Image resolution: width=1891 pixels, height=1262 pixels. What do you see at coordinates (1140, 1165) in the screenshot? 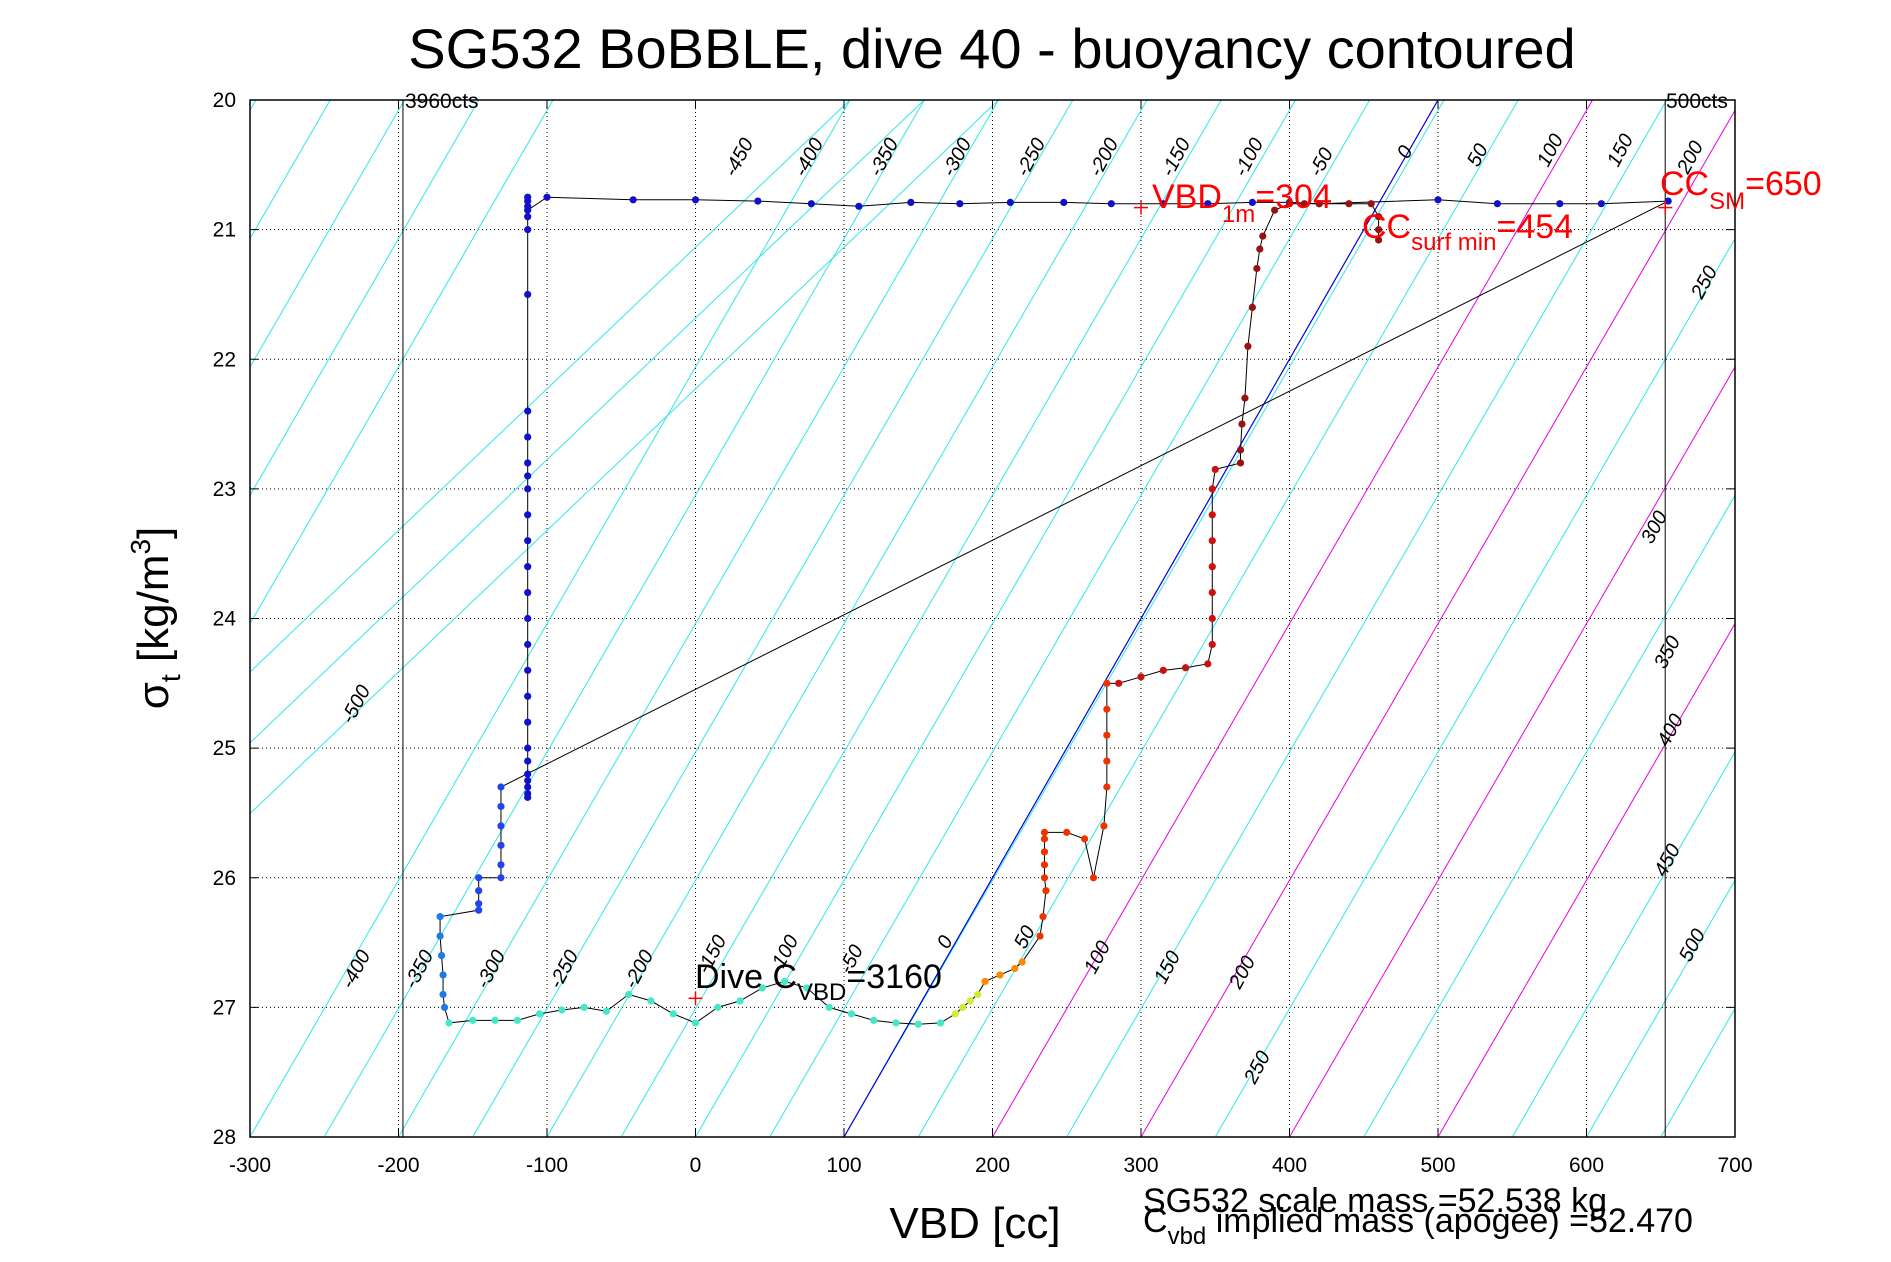
I see `x-tick-label: 300` at bounding box center [1140, 1165].